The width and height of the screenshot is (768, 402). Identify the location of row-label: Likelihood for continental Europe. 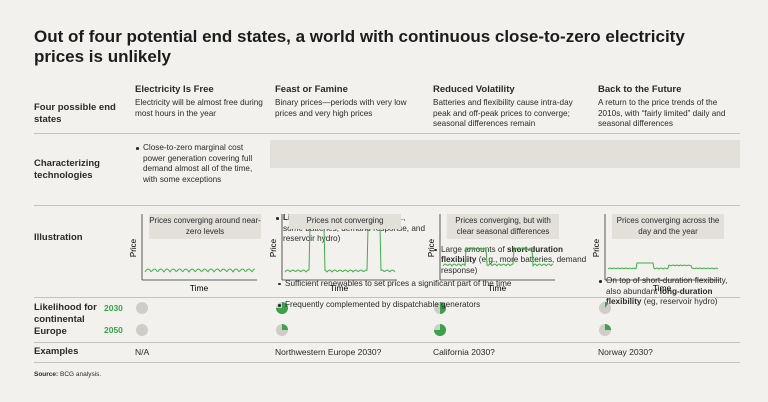
(65, 319).